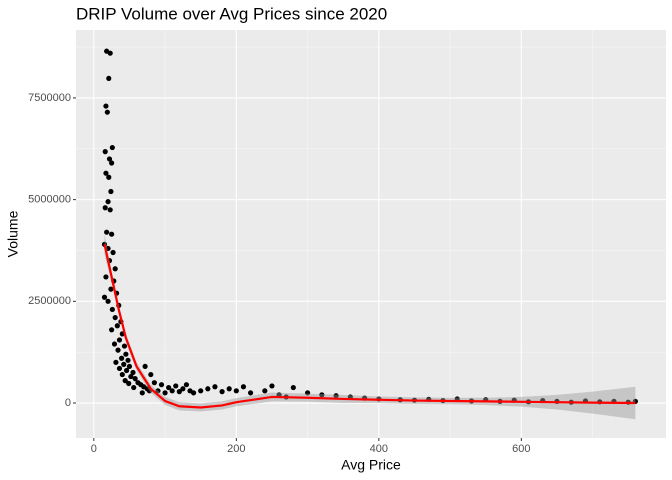 The height and width of the screenshot is (480, 672). I want to click on x-axis-title: Avg Price, so click(371, 465).